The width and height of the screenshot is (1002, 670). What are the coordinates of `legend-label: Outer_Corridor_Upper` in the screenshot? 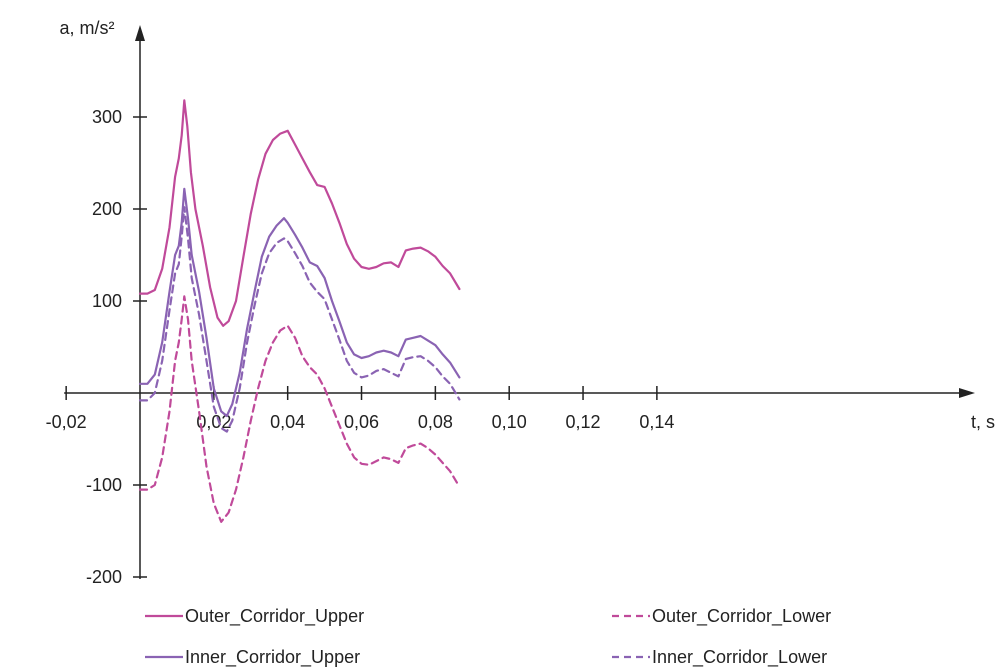 It's located at (274, 616).